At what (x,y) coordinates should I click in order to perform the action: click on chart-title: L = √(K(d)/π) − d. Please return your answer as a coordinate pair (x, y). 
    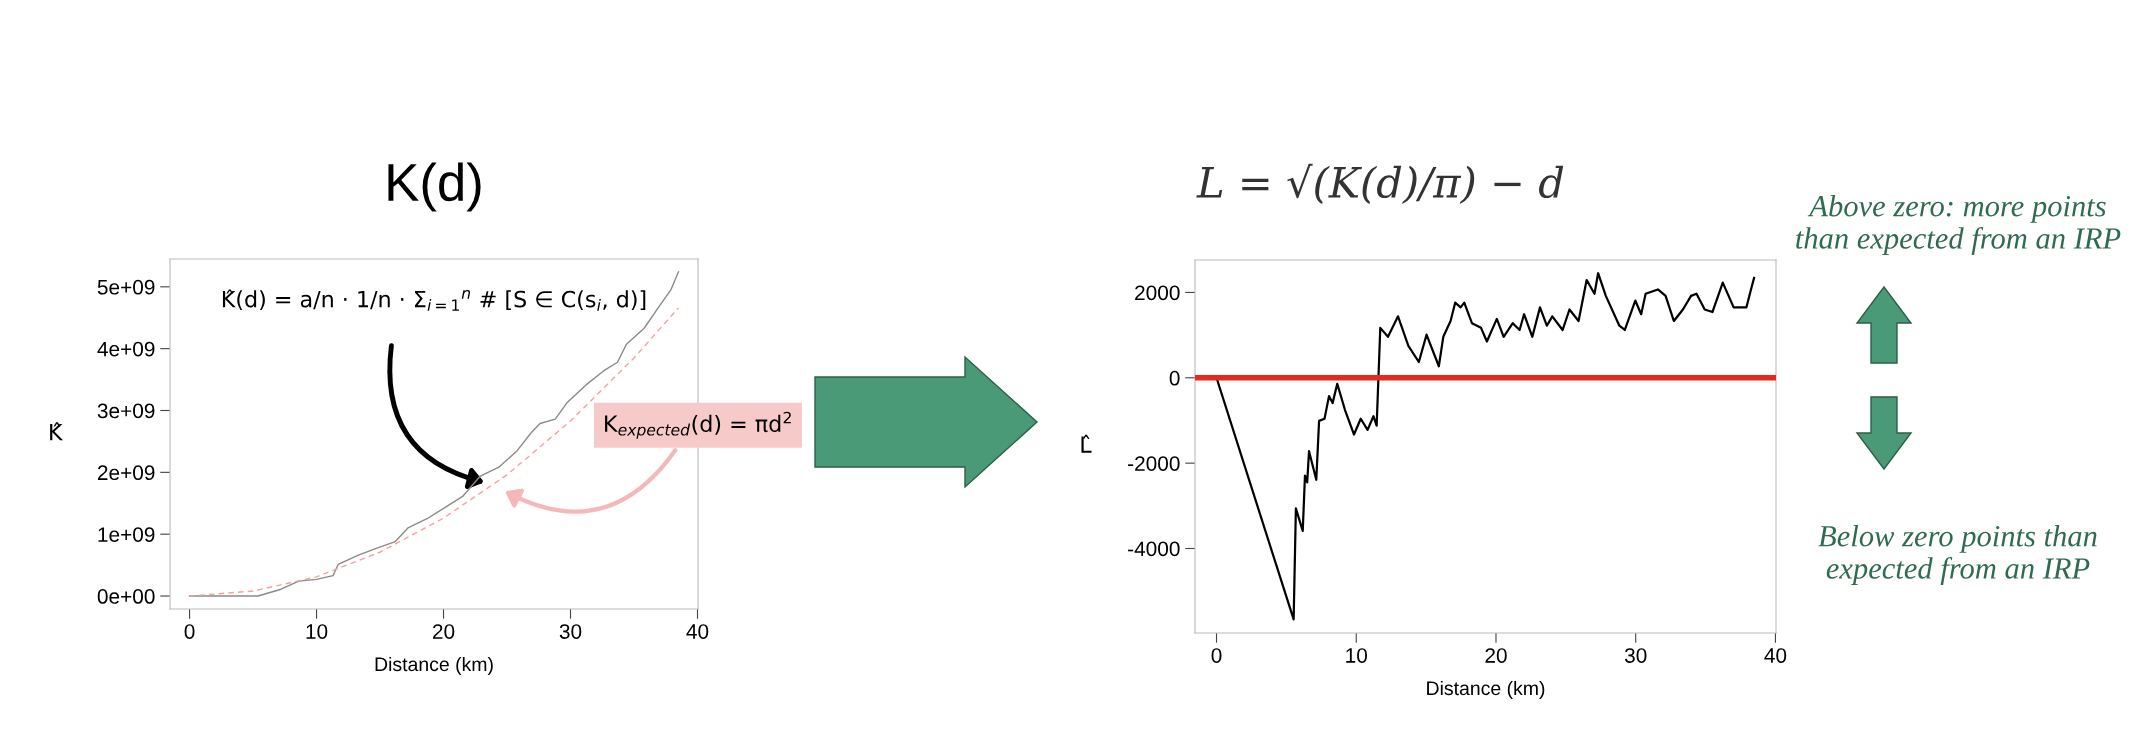
    Looking at the image, I should click on (1380, 183).